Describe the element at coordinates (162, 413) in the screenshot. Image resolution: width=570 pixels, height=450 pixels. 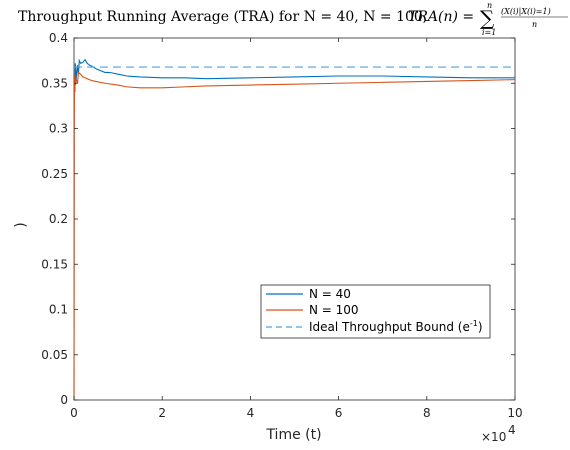
I see `x-tick-label-1: 2` at that location.